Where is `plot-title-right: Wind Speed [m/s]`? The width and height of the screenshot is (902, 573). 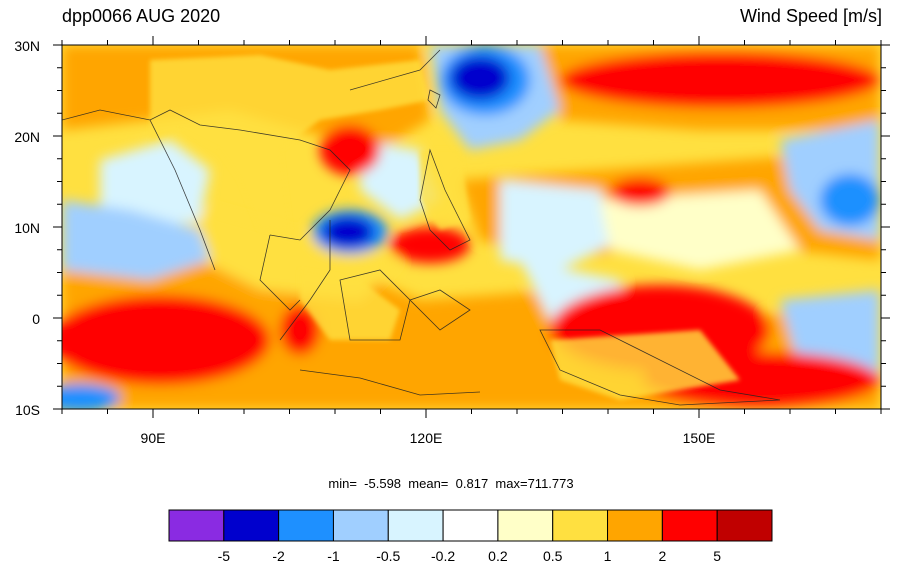 plot-title-right: Wind Speed [m/s] is located at coordinates (810, 16).